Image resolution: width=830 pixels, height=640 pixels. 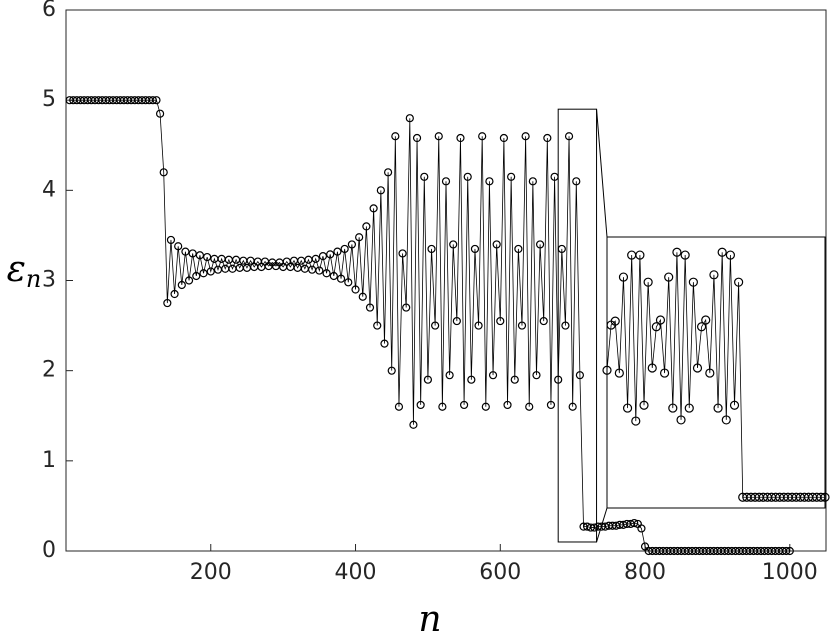 I want to click on x-tick-label: 600, so click(x=500, y=572).